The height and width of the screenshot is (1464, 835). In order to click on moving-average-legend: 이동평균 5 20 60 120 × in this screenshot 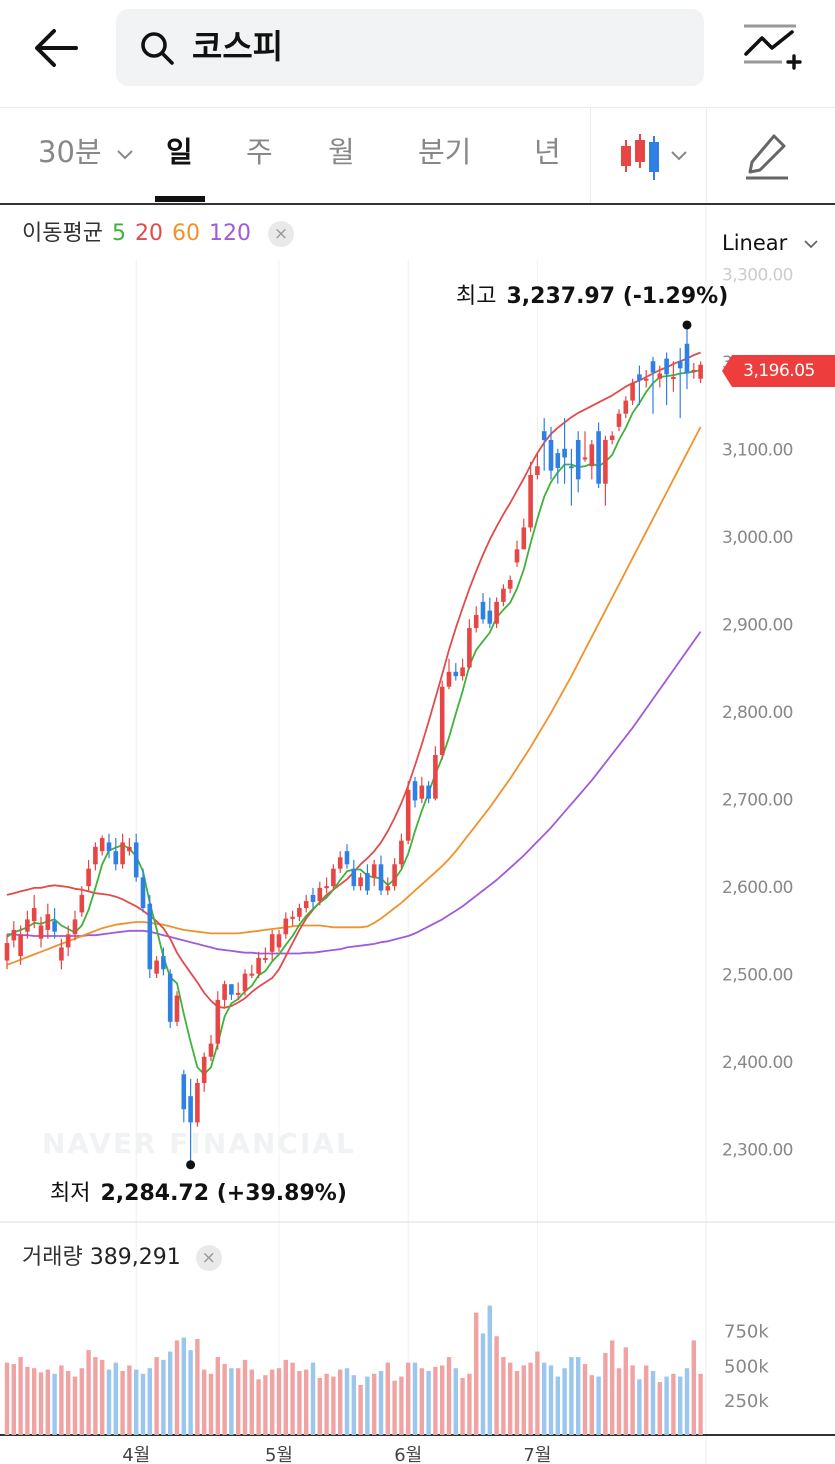, I will do `click(159, 234)`.